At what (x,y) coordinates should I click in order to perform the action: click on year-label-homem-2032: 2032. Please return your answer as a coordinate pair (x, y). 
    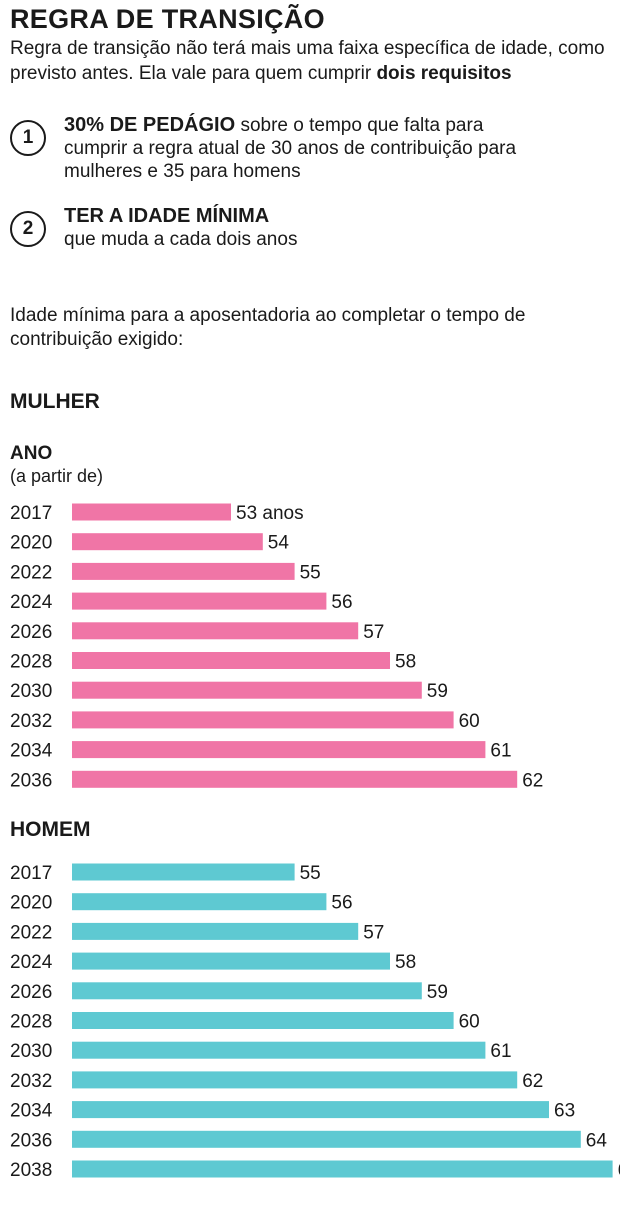
    Looking at the image, I should click on (31, 1081).